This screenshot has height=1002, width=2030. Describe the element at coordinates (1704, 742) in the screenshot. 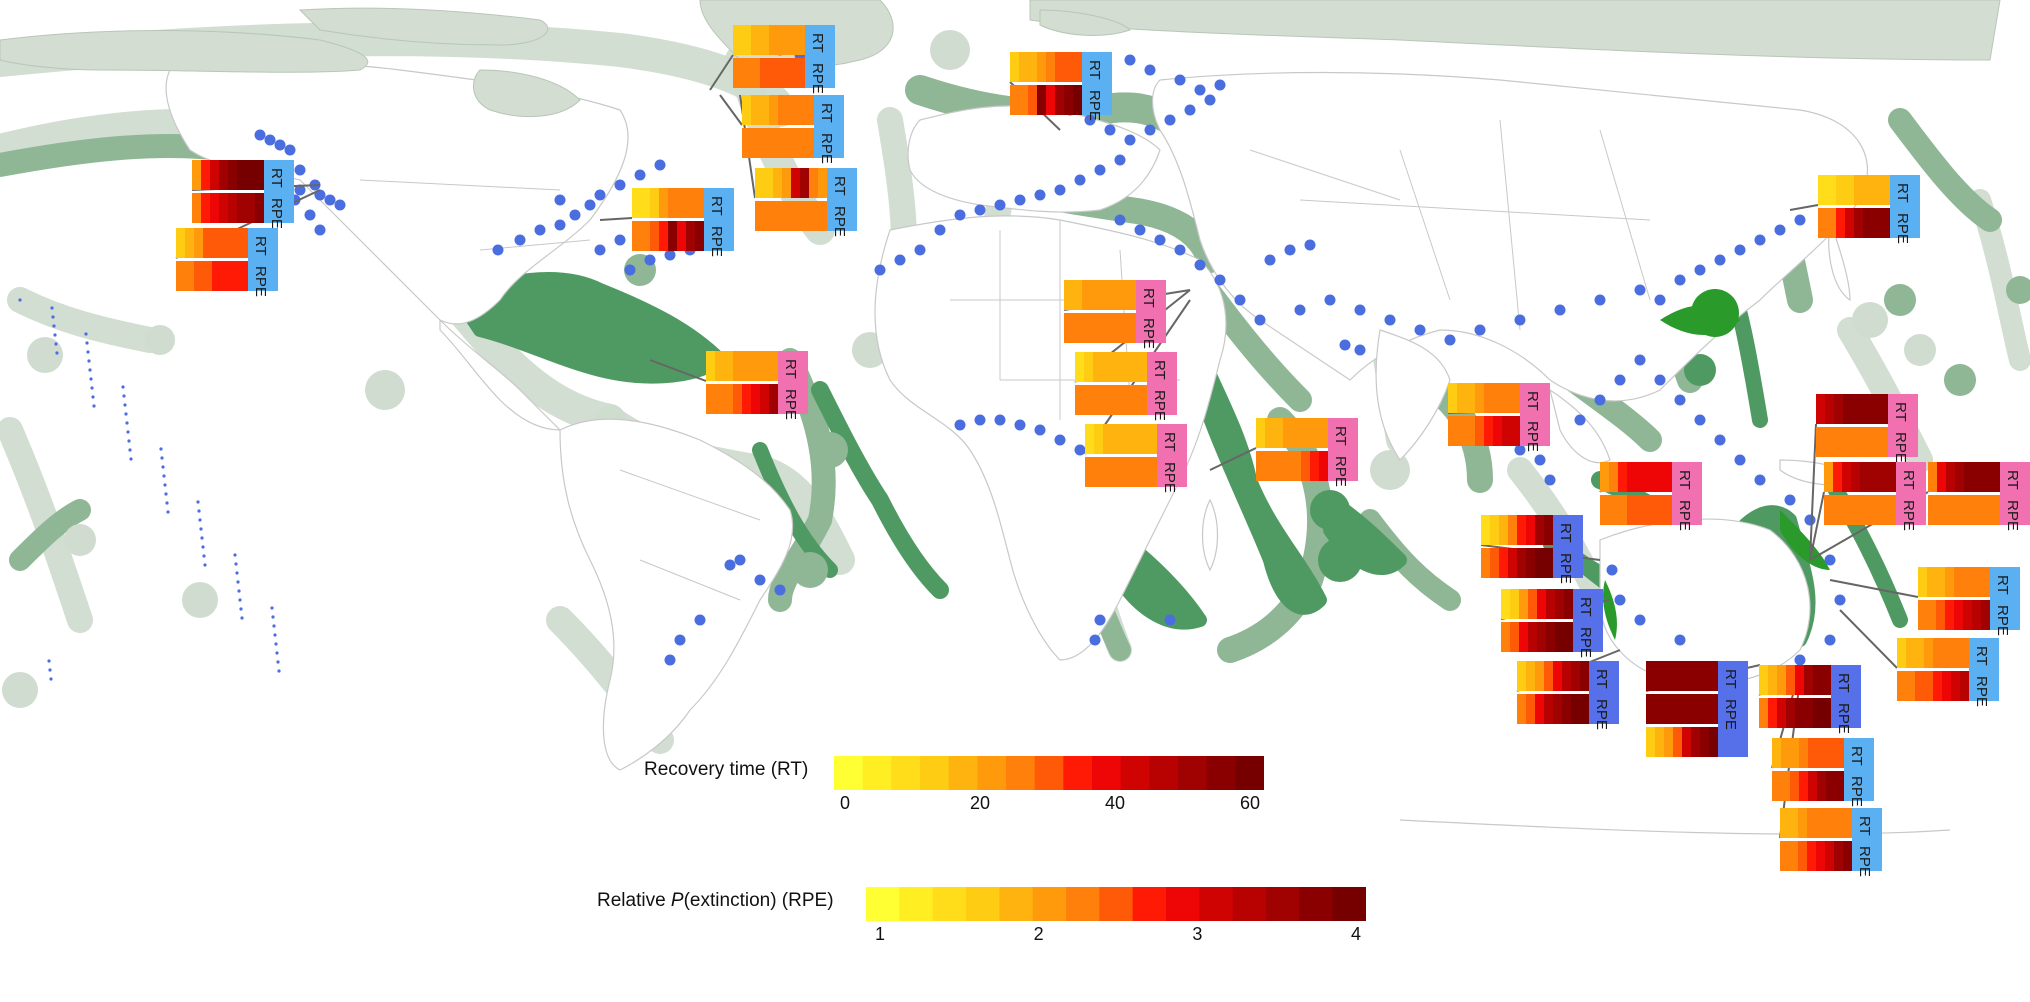

I see `extra-cell` at that location.